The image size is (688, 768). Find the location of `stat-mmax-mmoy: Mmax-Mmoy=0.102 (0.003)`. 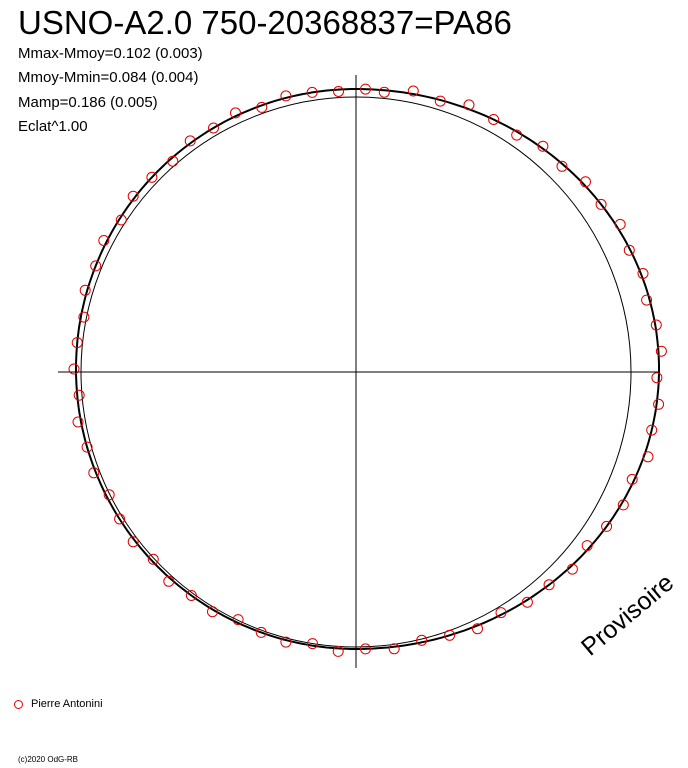

stat-mmax-mmoy: Mmax-Mmoy=0.102 (0.003) is located at coordinates (110, 53).